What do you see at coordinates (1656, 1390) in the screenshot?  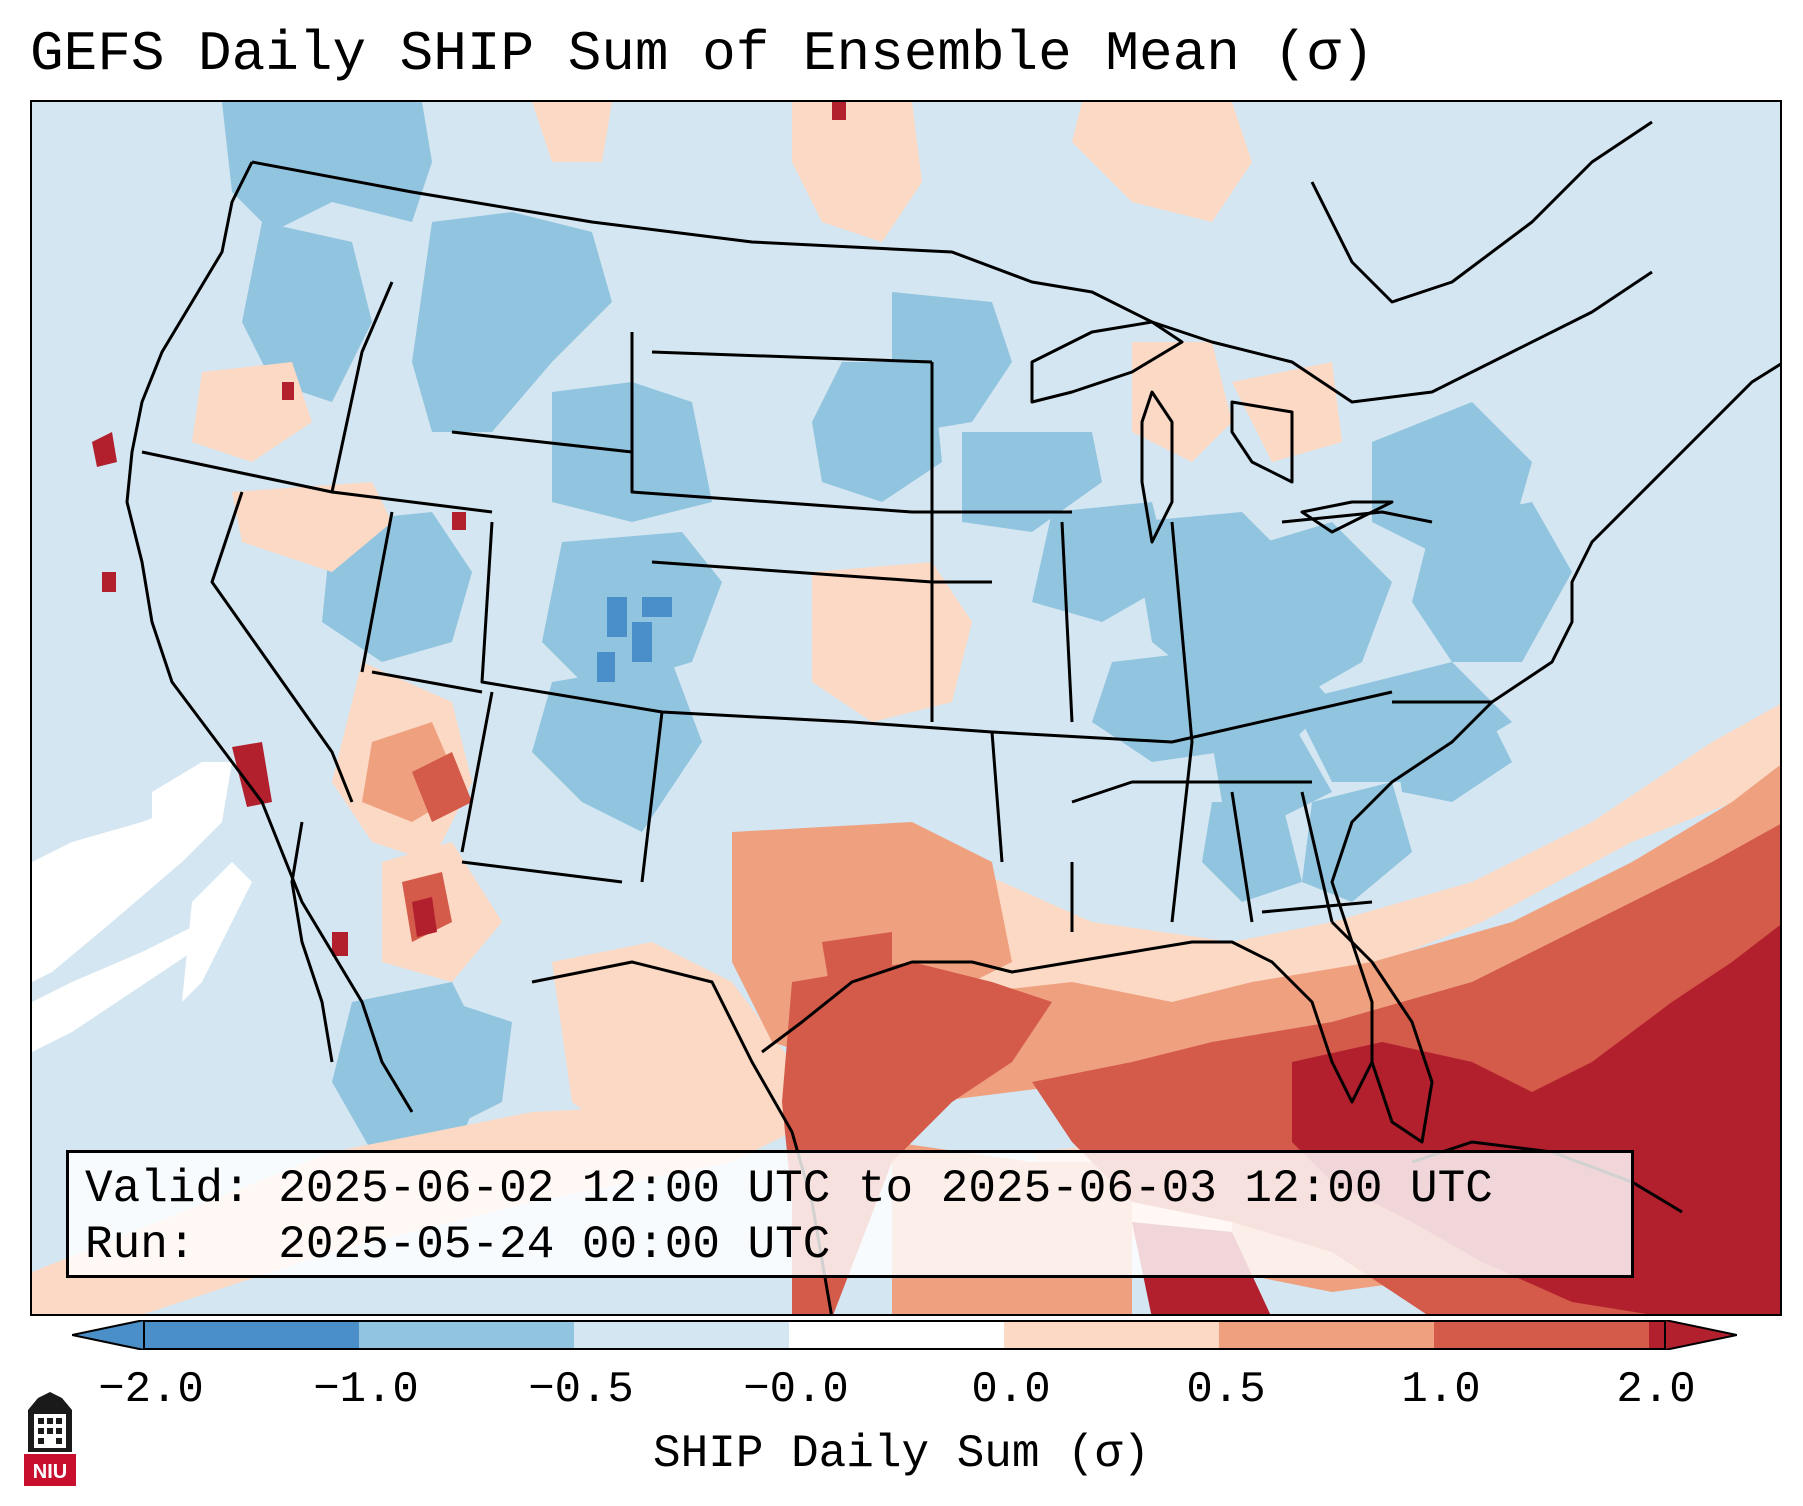 I see `colorbar-tick: 2.0` at bounding box center [1656, 1390].